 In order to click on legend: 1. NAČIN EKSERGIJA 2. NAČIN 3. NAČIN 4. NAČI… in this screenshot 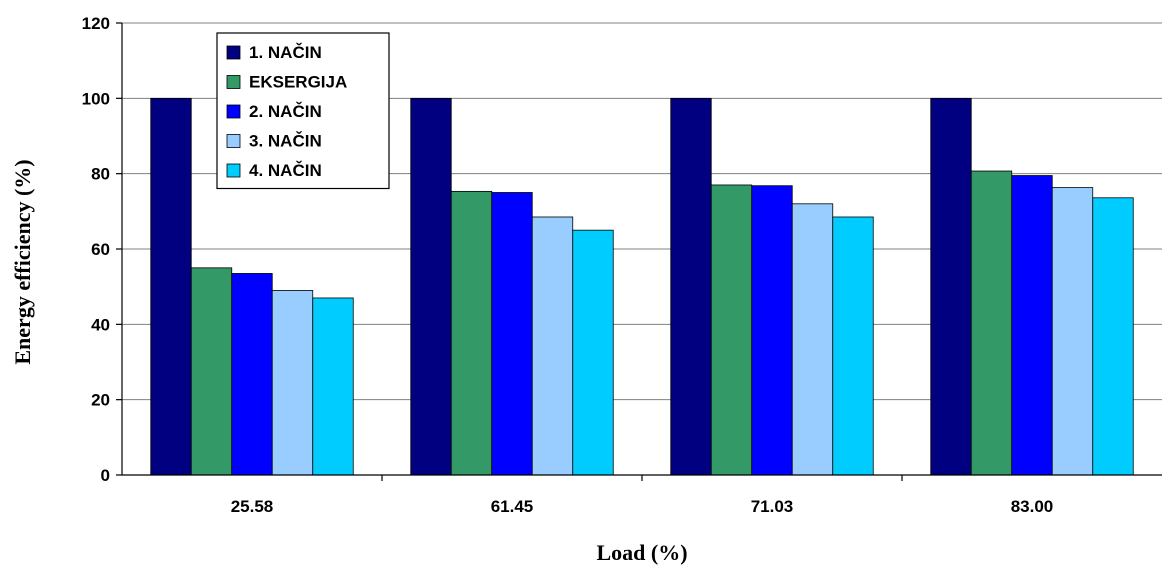, I will do `click(303, 111)`.